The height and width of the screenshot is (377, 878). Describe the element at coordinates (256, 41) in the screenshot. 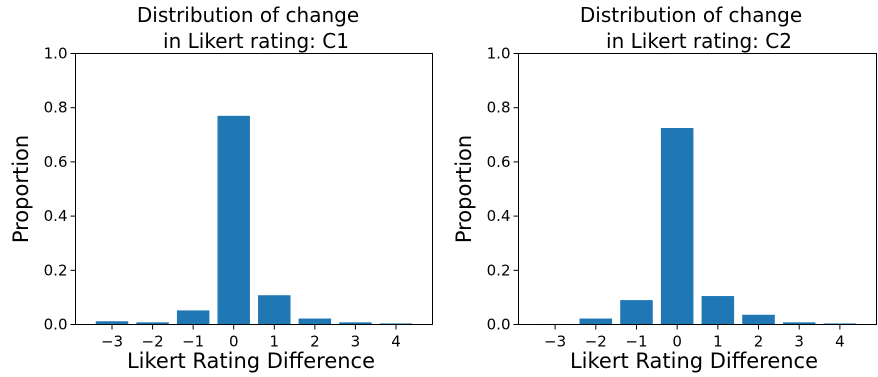

I see `chart-title-line-2: in Likert rating: C1` at that location.